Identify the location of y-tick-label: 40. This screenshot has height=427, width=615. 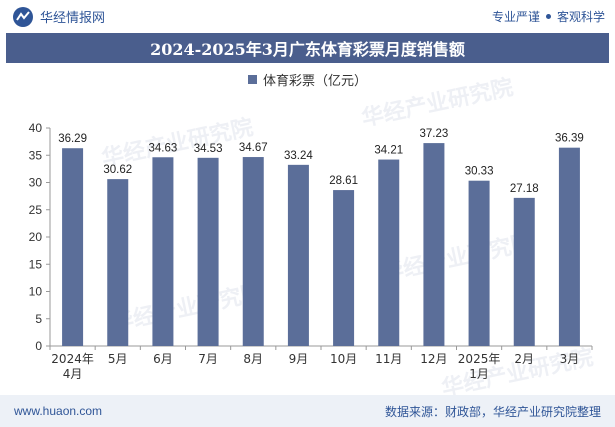
(36, 128).